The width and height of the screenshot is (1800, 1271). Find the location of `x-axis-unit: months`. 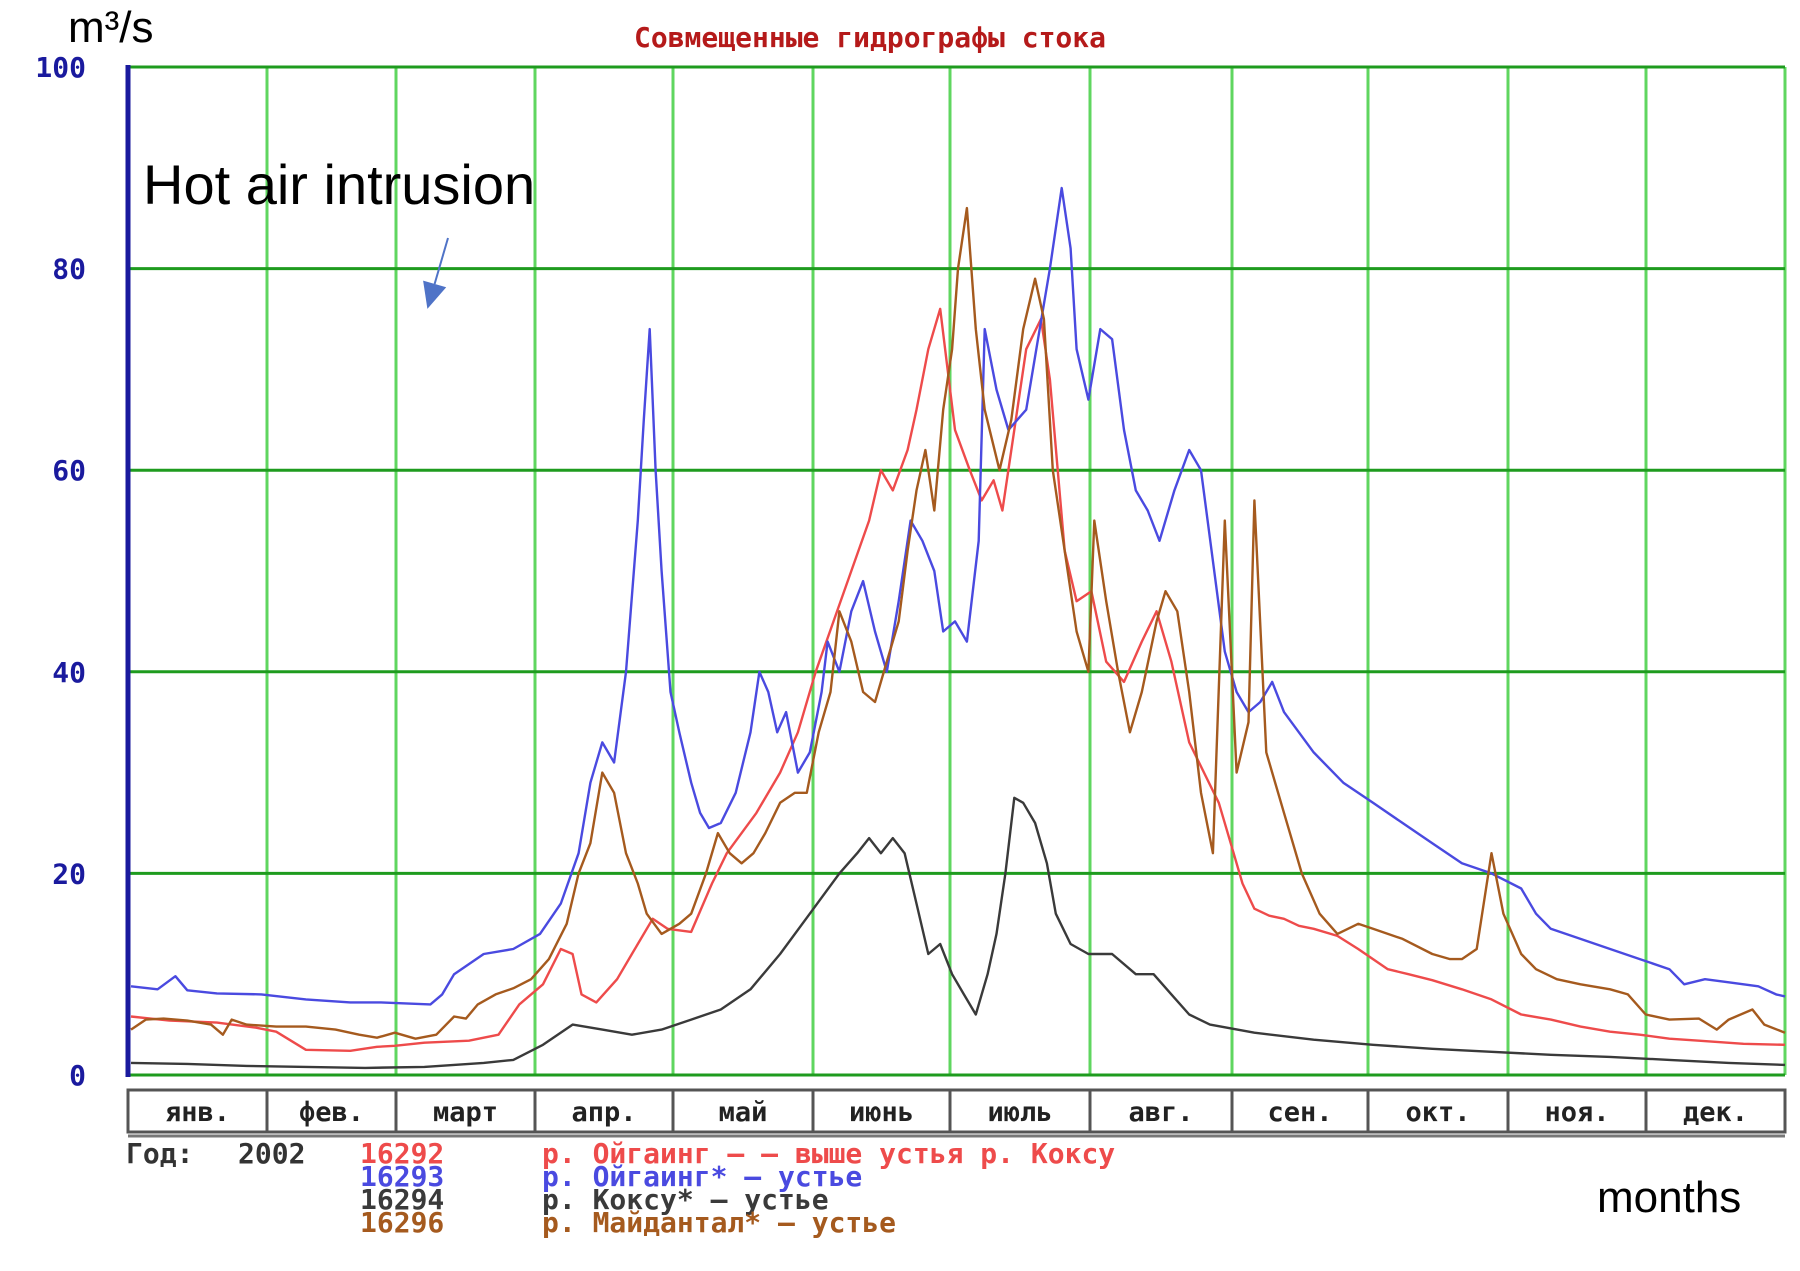

x-axis-unit: months is located at coordinates (1669, 1197).